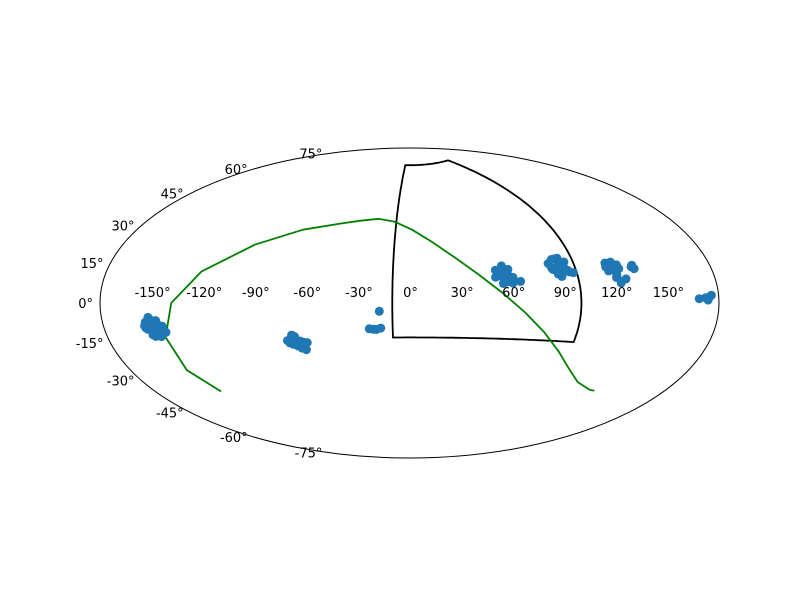  I want to click on lat-tick-label: -60°, so click(234, 438).